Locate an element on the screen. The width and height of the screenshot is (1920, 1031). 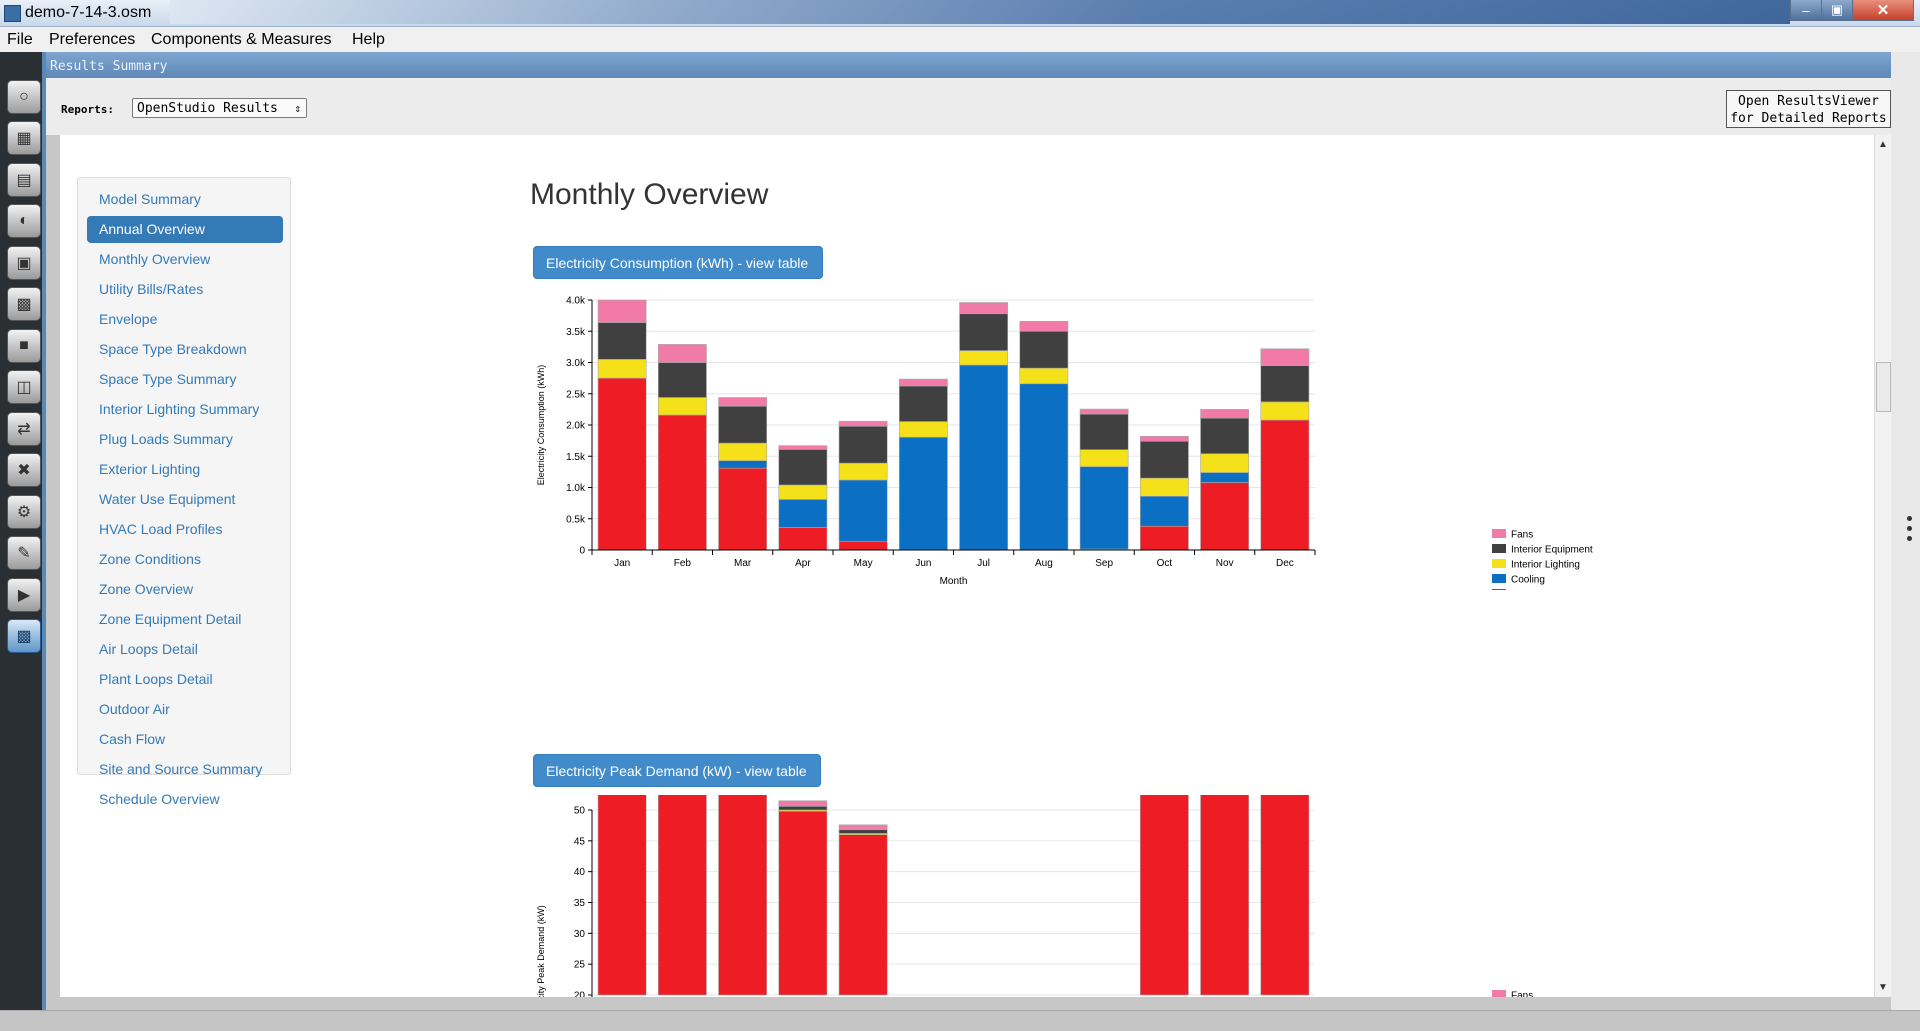
nav-item-exterior-lighting: Exterior Lighting is located at coordinates (185, 469).